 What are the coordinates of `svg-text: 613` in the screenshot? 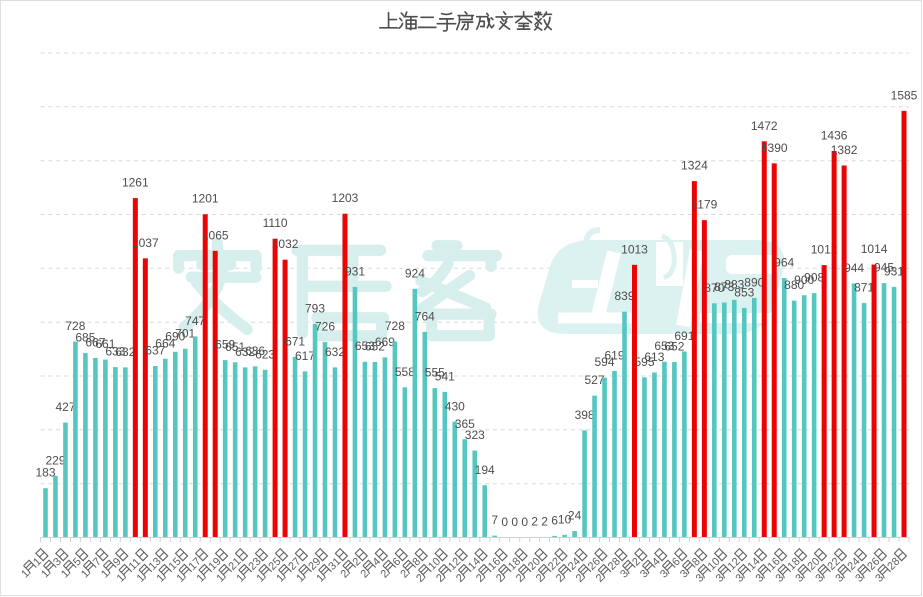 It's located at (654, 357).